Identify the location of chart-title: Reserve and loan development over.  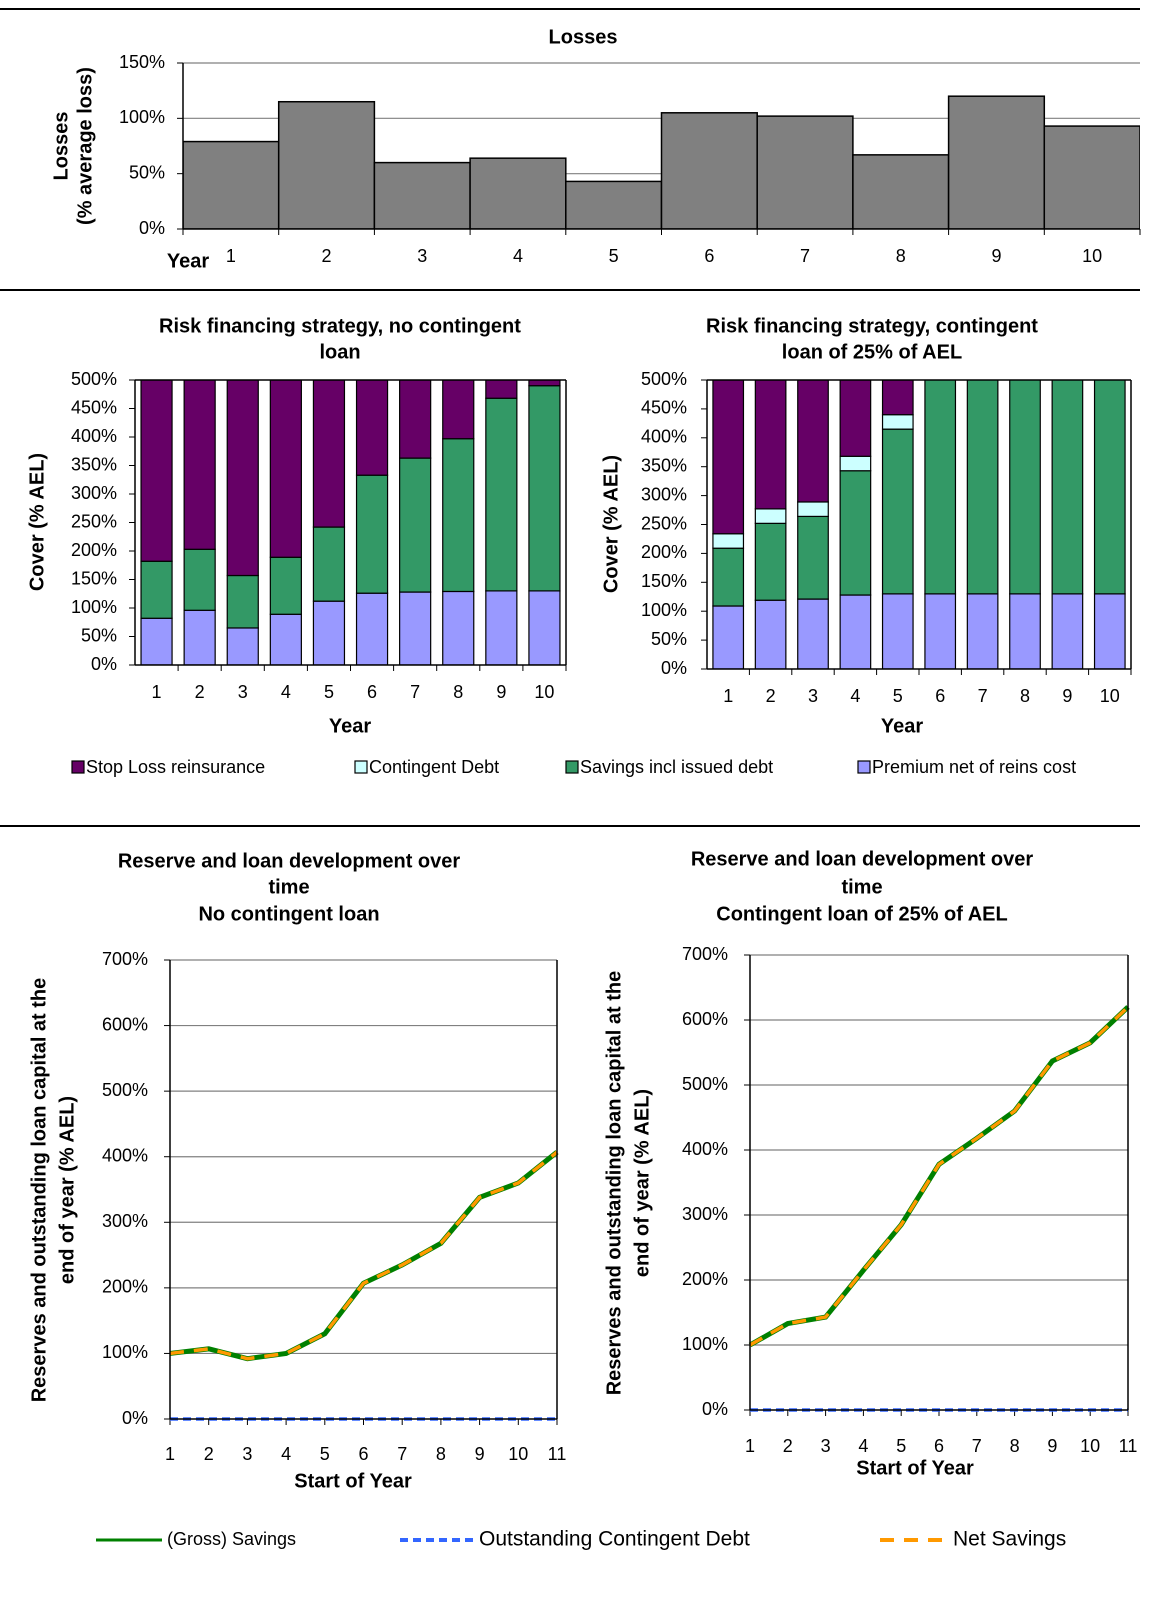
(862, 859).